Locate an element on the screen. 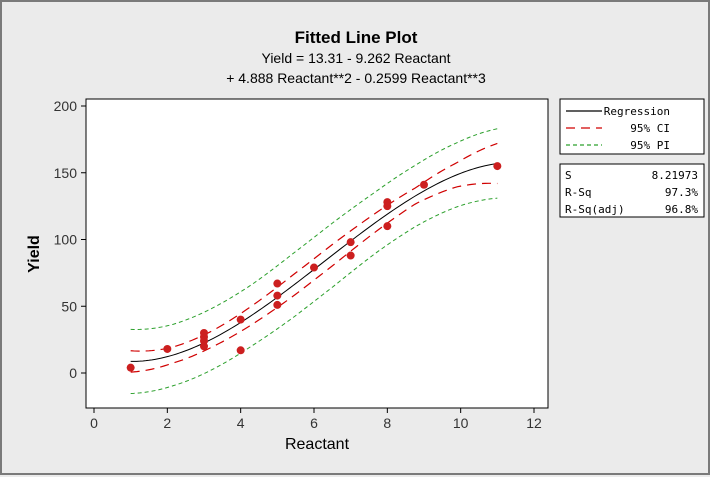 The width and height of the screenshot is (710, 477). fit-statistics: S 8.21973 R-Sq 97.3% R-Sq(adj) 96.8% is located at coordinates (631, 192).